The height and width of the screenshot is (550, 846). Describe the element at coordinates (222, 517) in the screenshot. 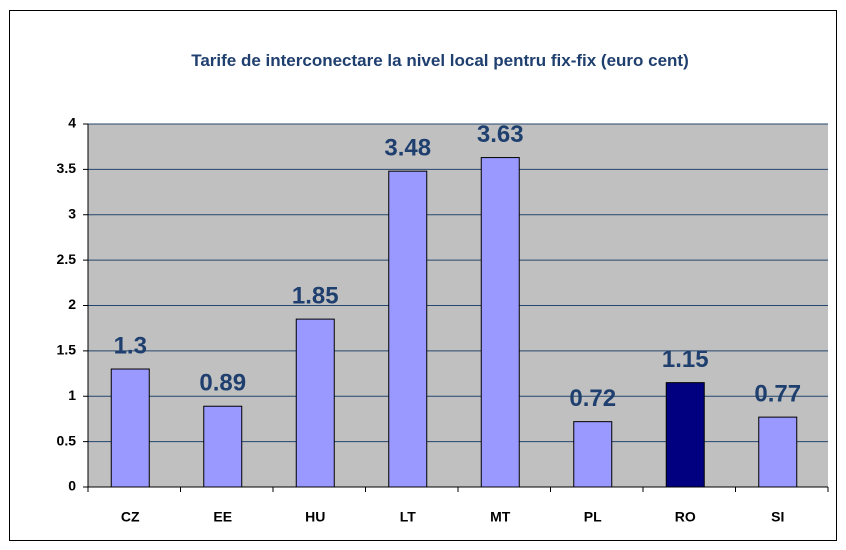

I see `x-tick-label: EE` at that location.